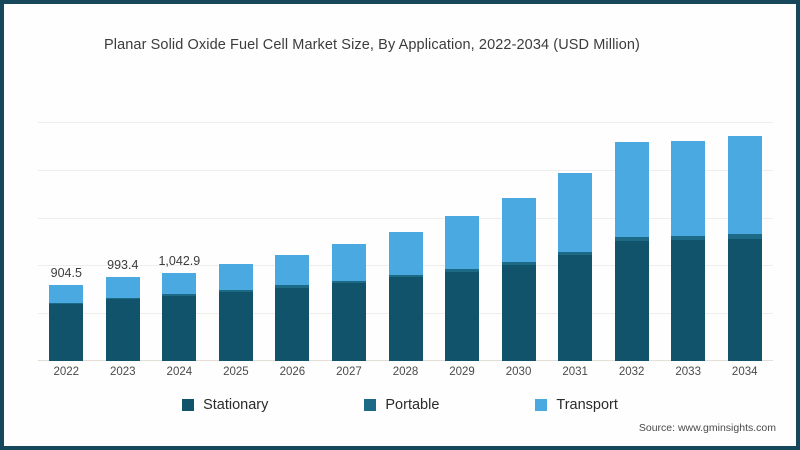  I want to click on x-tick-2024: 2024, so click(179, 372).